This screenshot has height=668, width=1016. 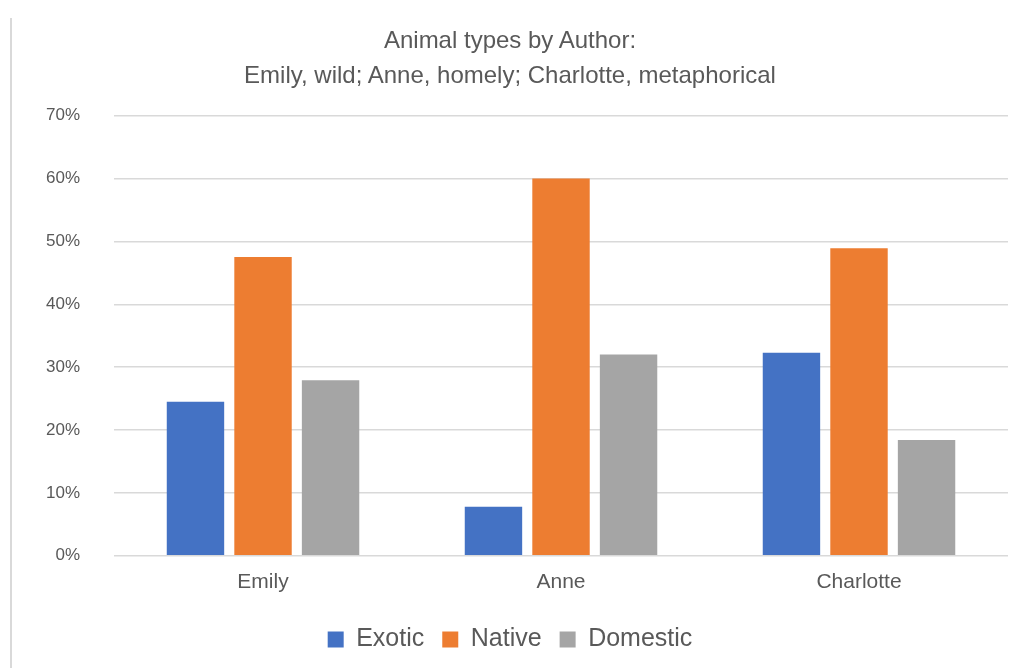 What do you see at coordinates (63, 241) in the screenshot?
I see `y-tick-label: 50%` at bounding box center [63, 241].